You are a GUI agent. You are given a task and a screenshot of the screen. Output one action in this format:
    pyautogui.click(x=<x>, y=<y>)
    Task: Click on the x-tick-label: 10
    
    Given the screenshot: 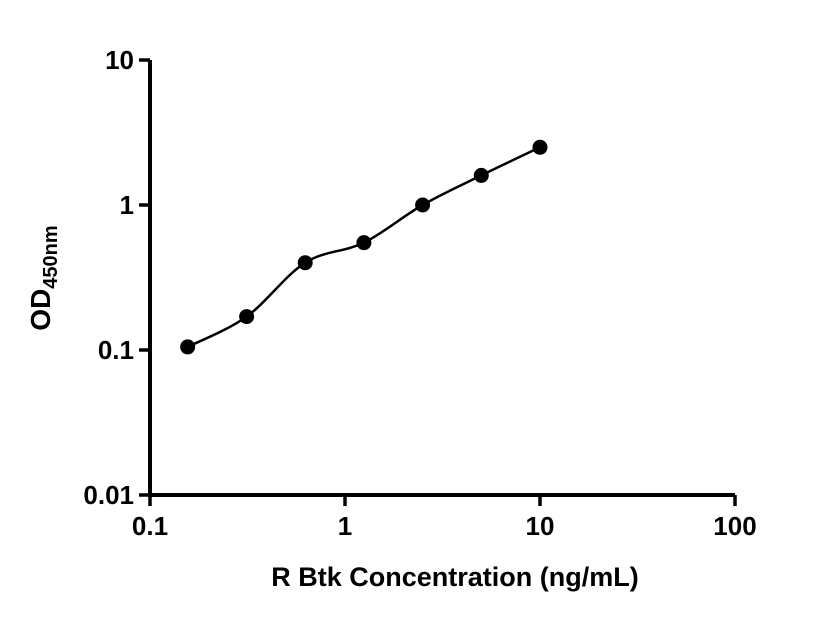 What is the action you would take?
    pyautogui.click(x=540, y=526)
    